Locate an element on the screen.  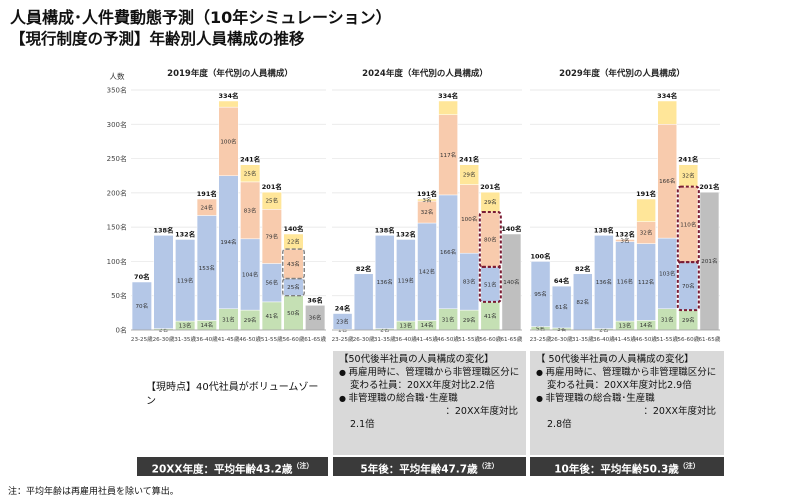
change-box-heading: 【50代後半社員の人員構成の変化】 is located at coordinates (416, 359).